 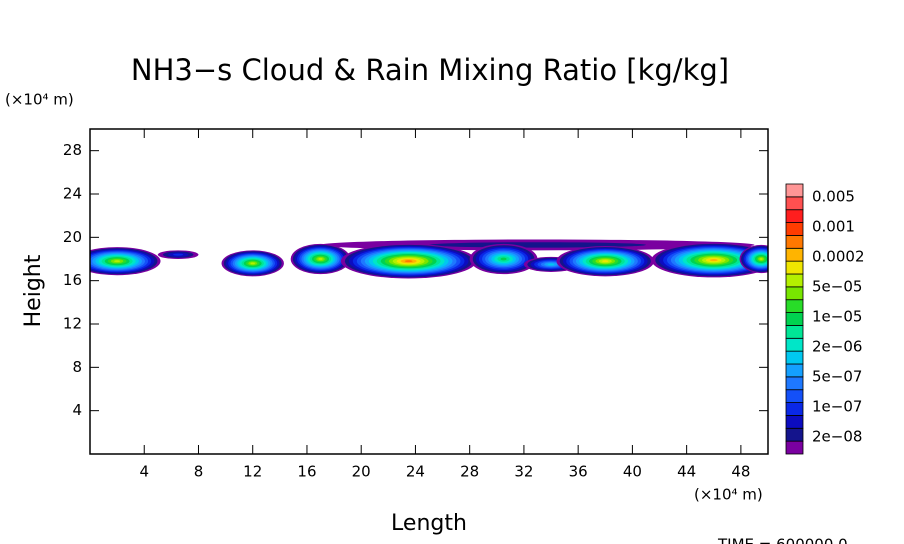 What do you see at coordinates (72, 237) in the screenshot?
I see `y-tick-label: 20` at bounding box center [72, 237].